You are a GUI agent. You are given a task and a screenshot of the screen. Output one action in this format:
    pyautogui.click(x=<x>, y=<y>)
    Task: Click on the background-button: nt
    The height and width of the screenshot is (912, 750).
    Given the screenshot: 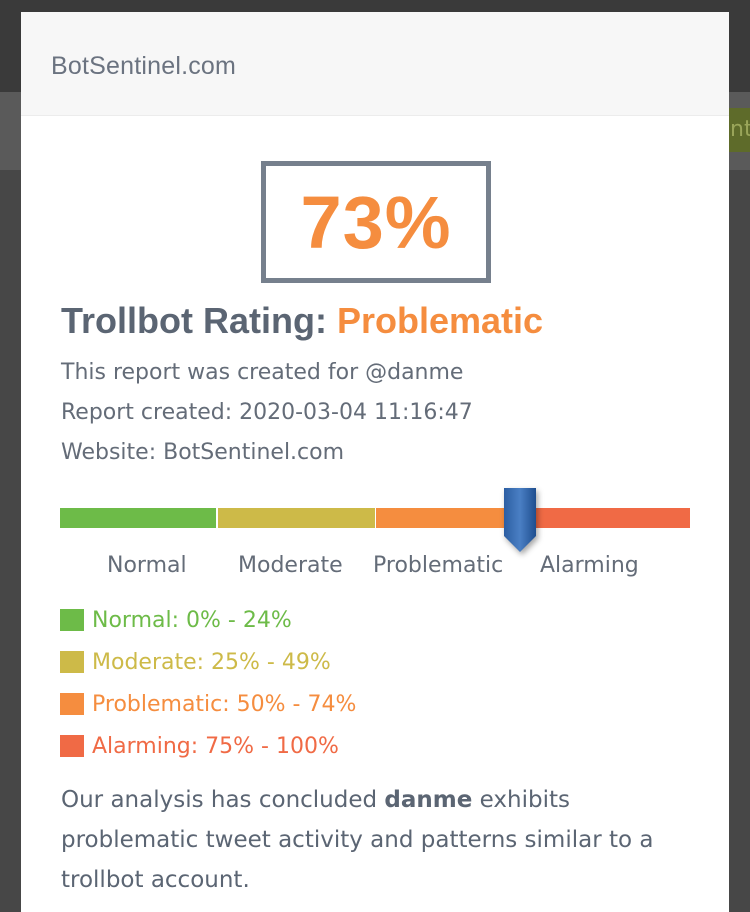 What is the action you would take?
    pyautogui.click(x=739, y=130)
    